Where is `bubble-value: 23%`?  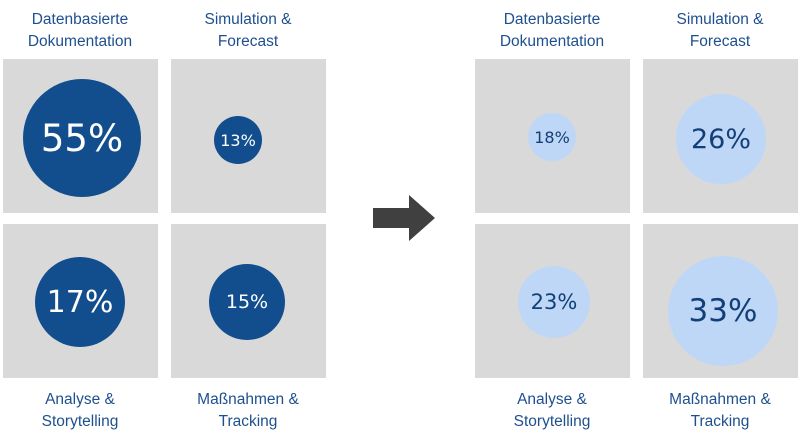 bubble-value: 23% is located at coordinates (554, 302).